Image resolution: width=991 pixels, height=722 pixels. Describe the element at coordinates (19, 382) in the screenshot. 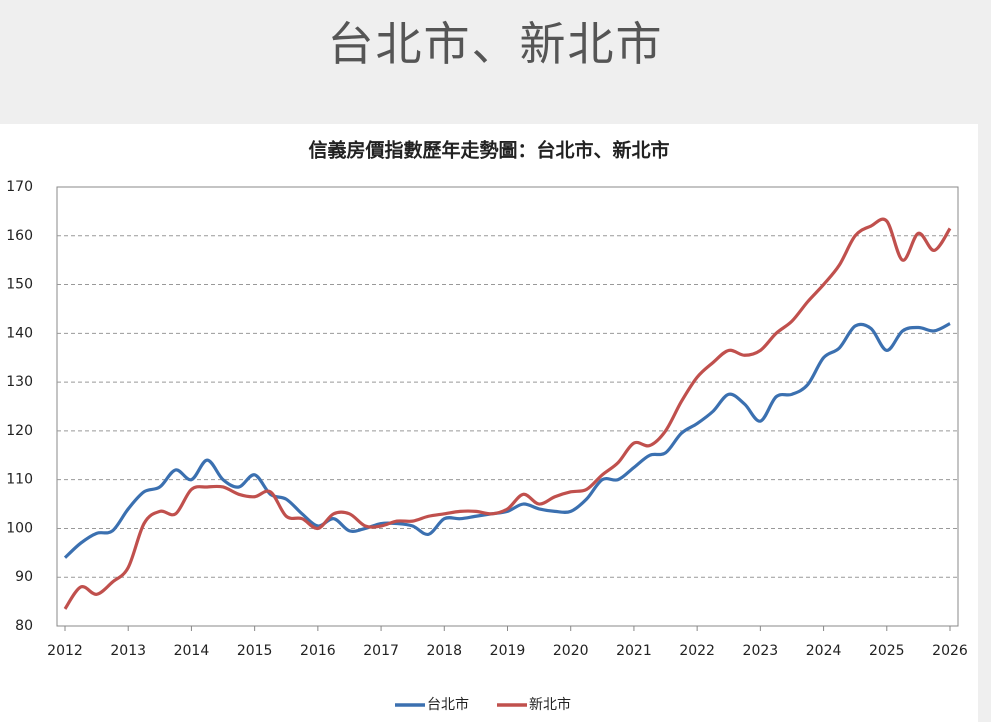

I see `y-tick-label: 130` at that location.